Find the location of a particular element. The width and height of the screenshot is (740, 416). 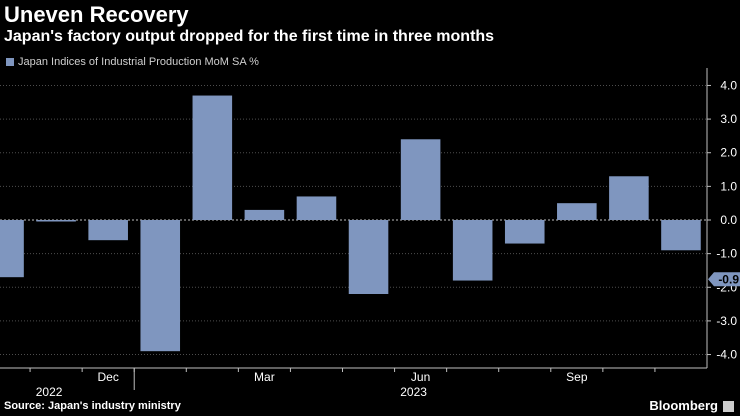

y-tick-label: 4.0 is located at coordinates (728, 85).